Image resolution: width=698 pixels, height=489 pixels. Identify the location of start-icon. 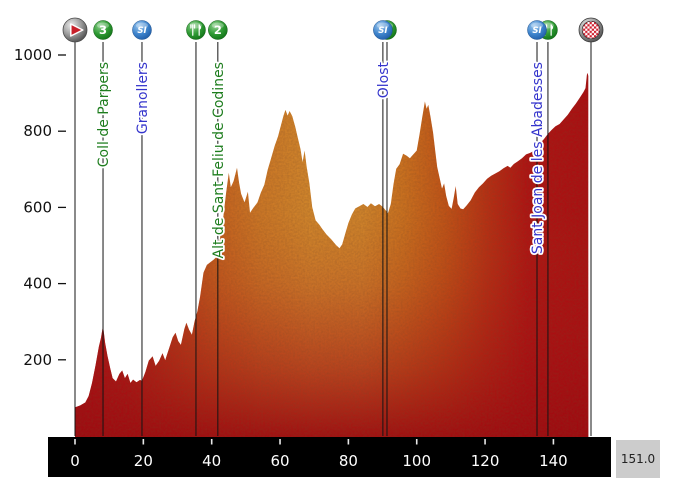
(75, 30).